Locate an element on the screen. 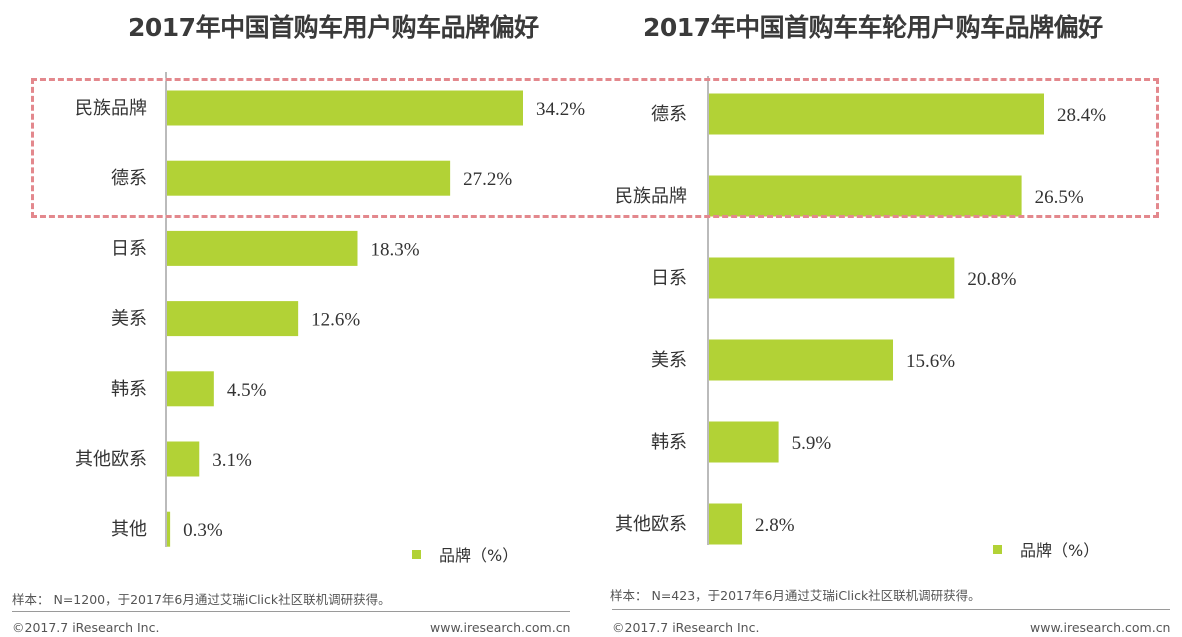 The height and width of the screenshot is (637, 1182). value-label-1: 26.5% is located at coordinates (1059, 197).